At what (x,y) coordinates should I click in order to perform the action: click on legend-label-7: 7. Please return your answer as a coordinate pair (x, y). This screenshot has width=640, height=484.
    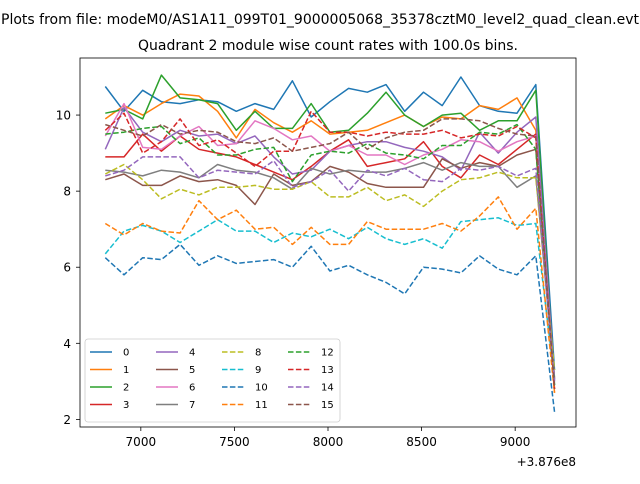
    Looking at the image, I should click on (192, 405).